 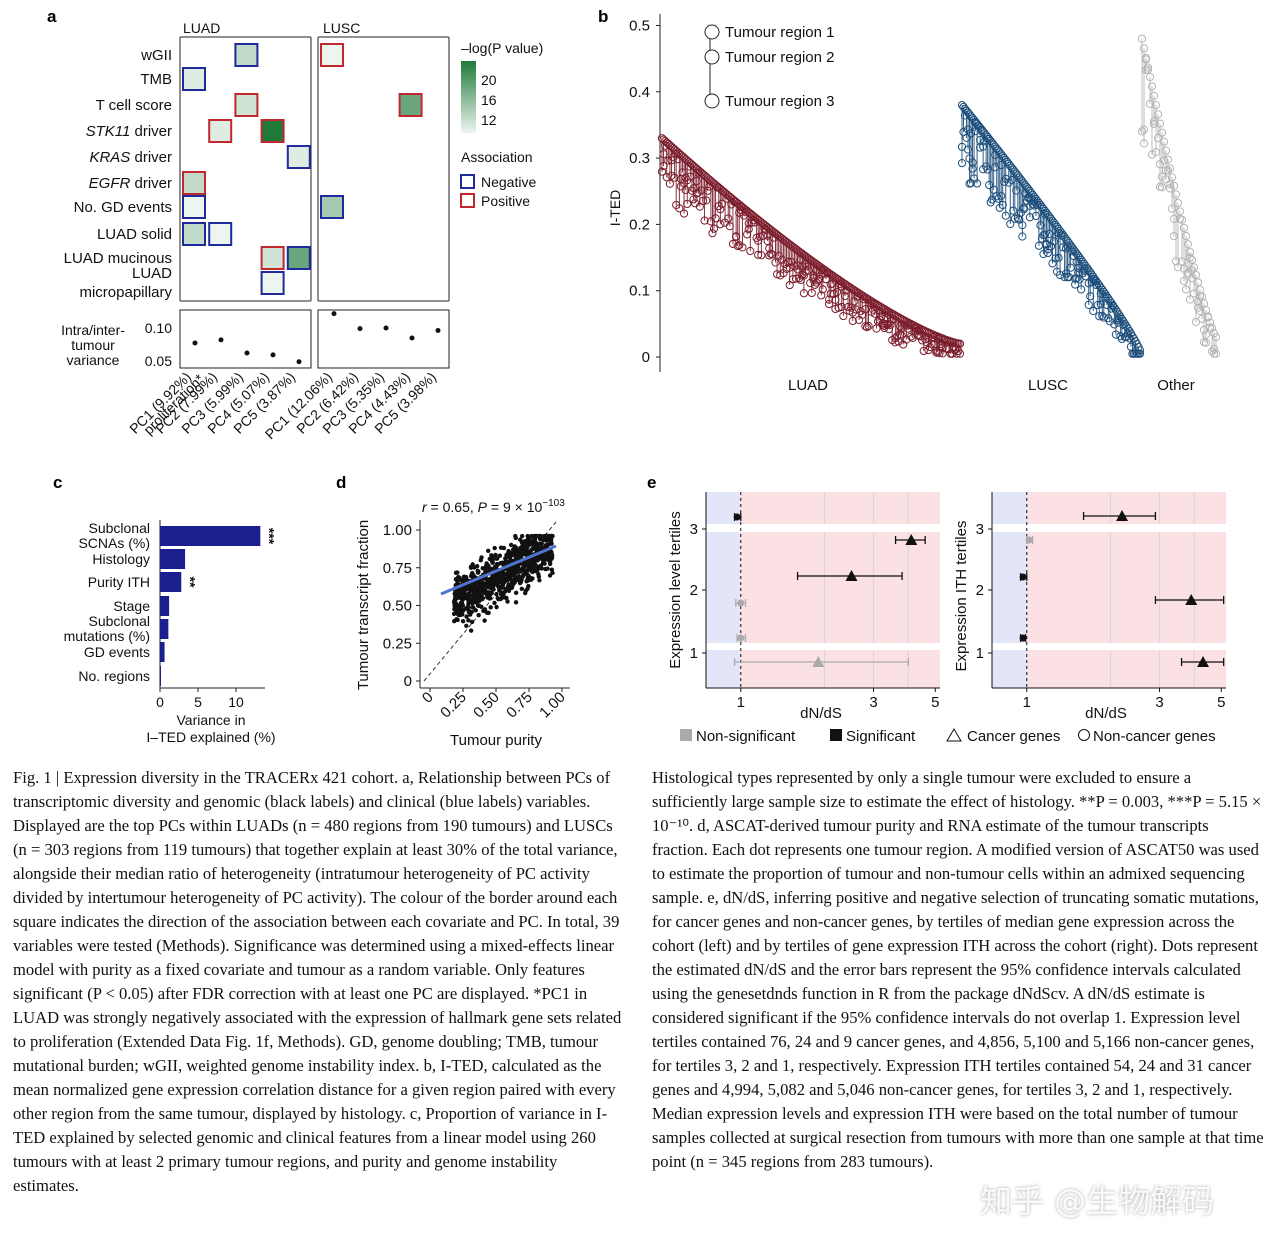 What do you see at coordinates (383, 169) in the screenshot?
I see `lusc-heatmap-frame` at bounding box center [383, 169].